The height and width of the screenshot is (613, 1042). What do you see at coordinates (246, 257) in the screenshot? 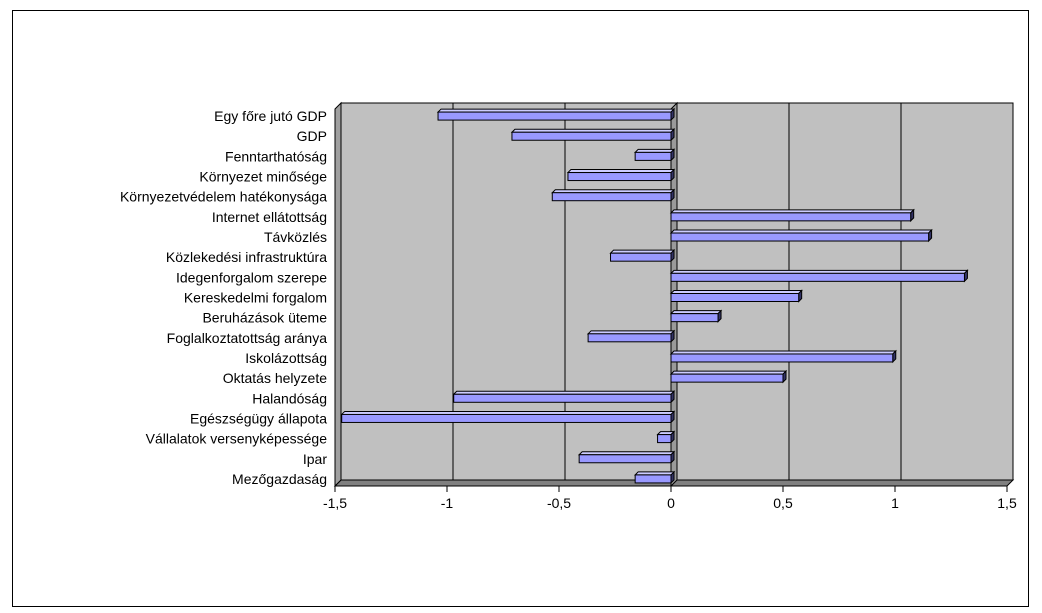
I see `category-label: Közlekedési infrastruktúra` at bounding box center [246, 257].